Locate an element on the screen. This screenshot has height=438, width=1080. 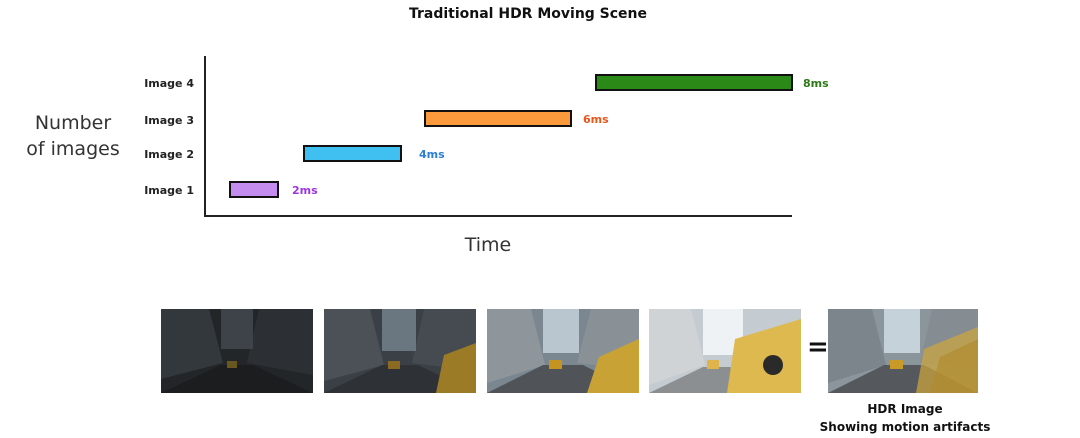
hdr-result-caption-line2: Showing motion artifacts is located at coordinates (905, 427).